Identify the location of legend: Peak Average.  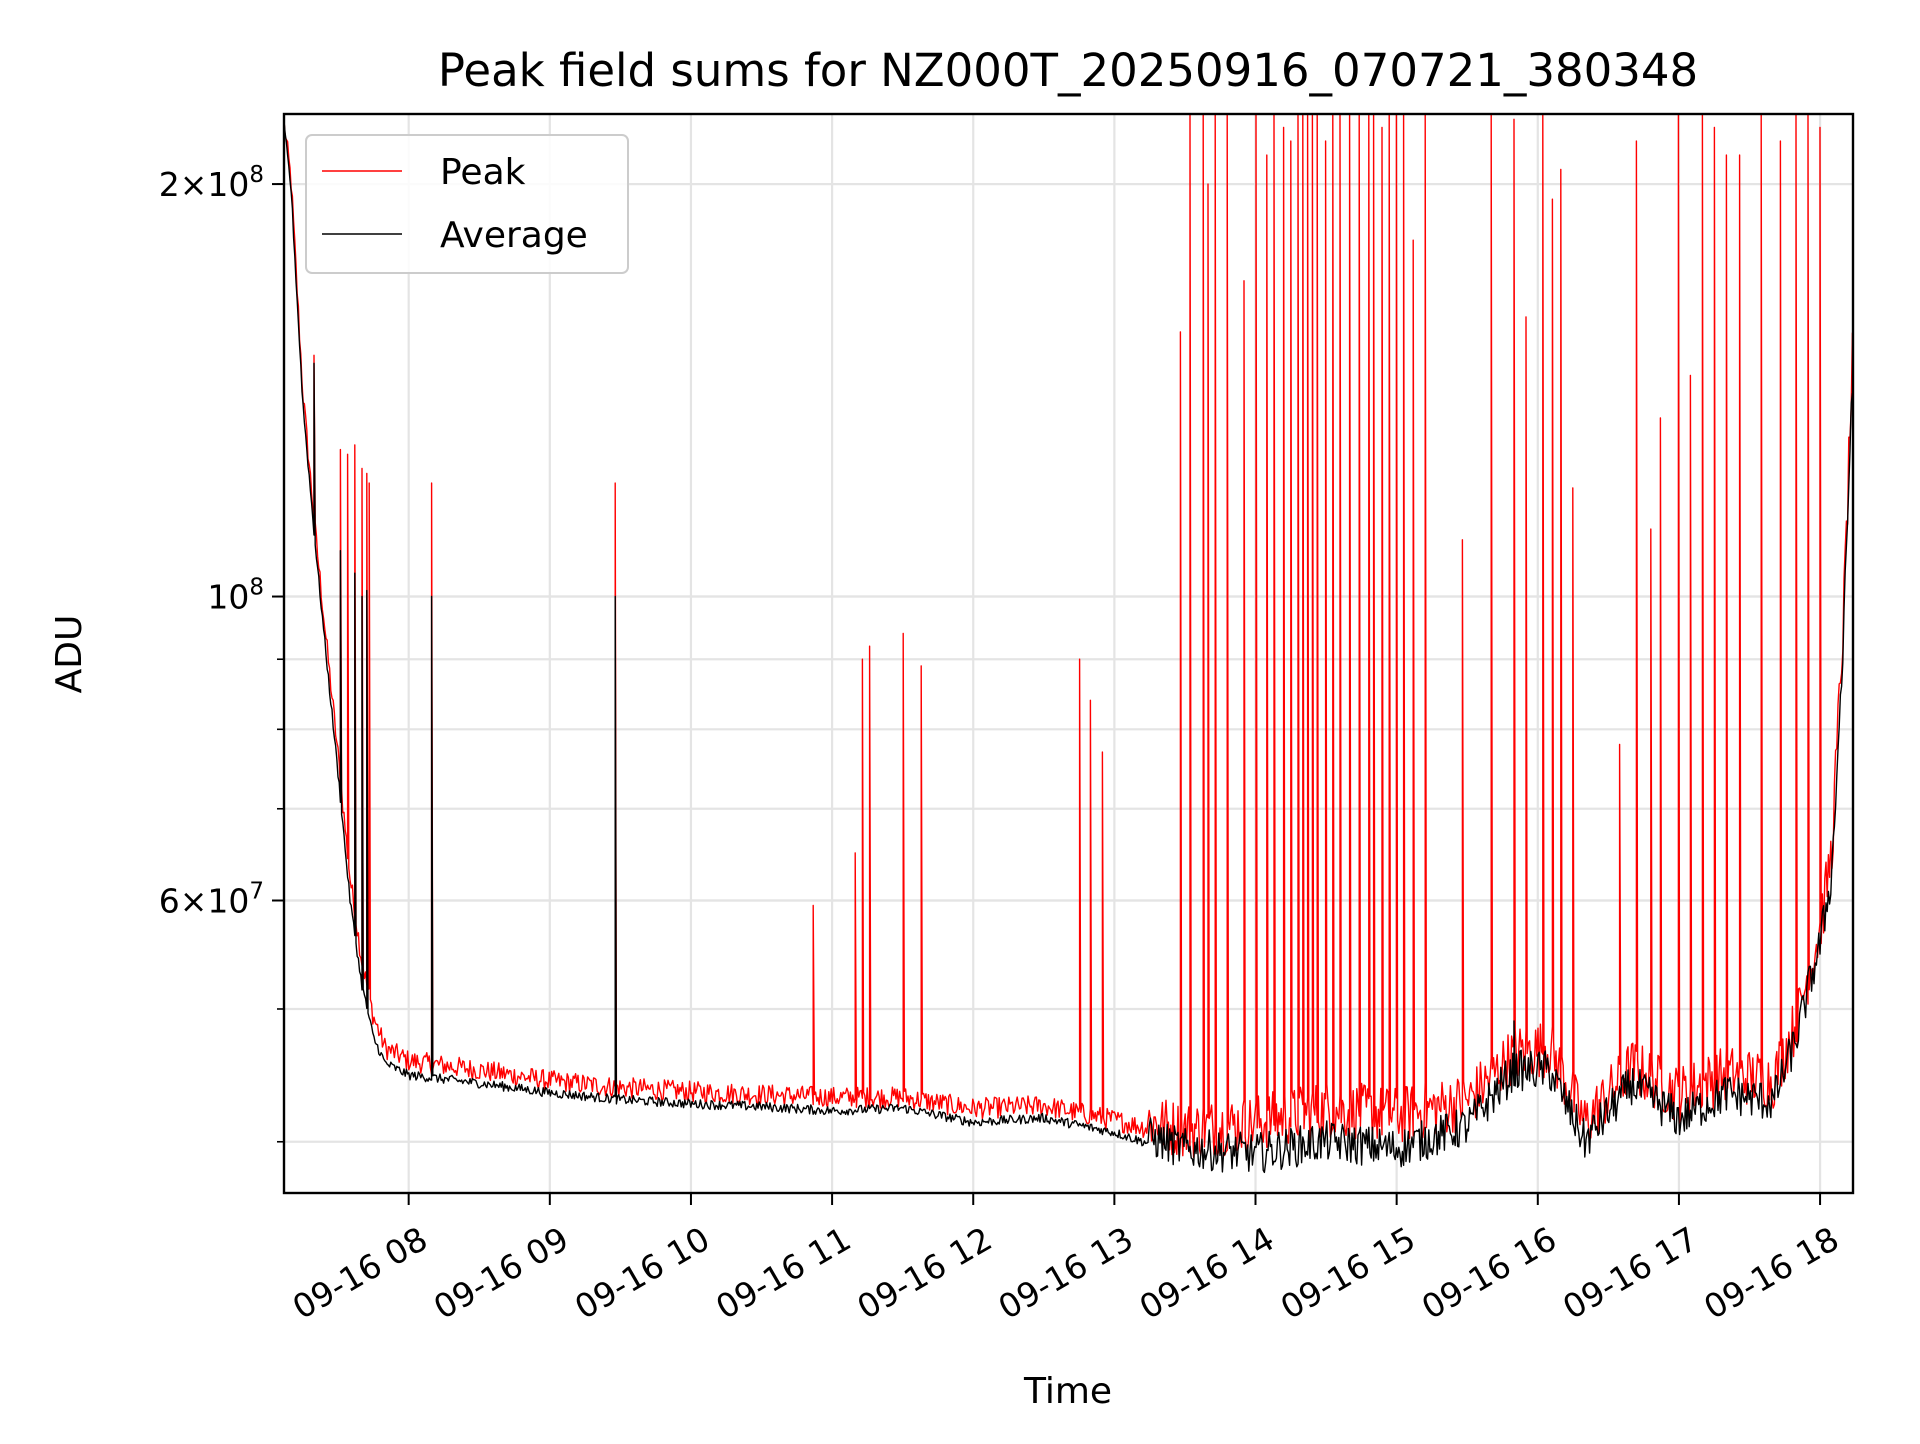
(467, 204).